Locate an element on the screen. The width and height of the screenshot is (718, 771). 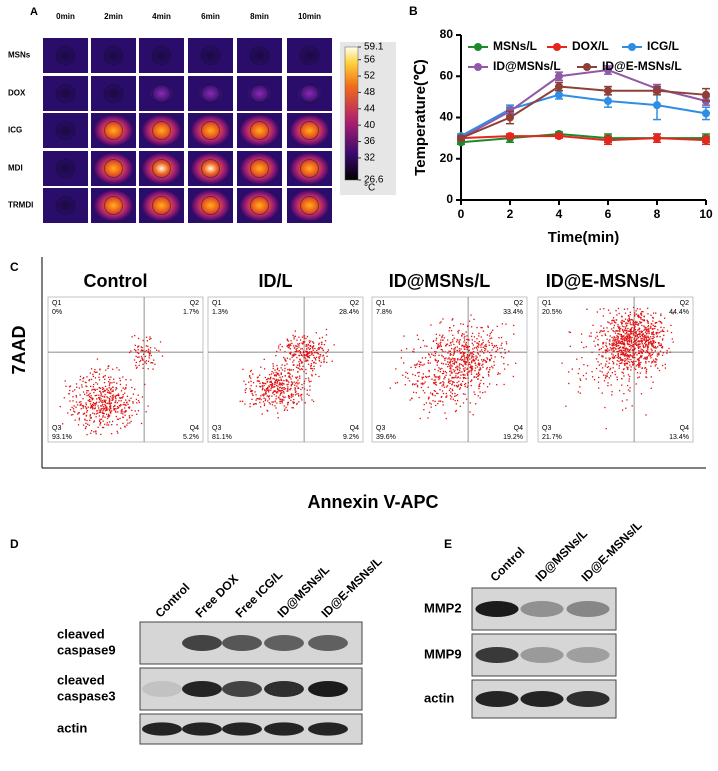
panel-letter: C is located at coordinates (14, 267).